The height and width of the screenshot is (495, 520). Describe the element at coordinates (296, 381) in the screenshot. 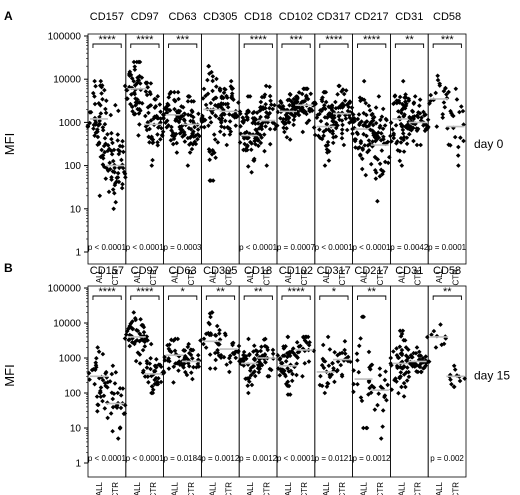

I see `marker-column-frame` at that location.